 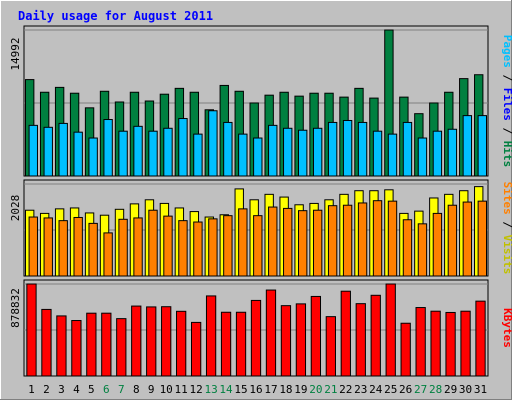 I want to click on legend-entry: Files, so click(x=506, y=104).